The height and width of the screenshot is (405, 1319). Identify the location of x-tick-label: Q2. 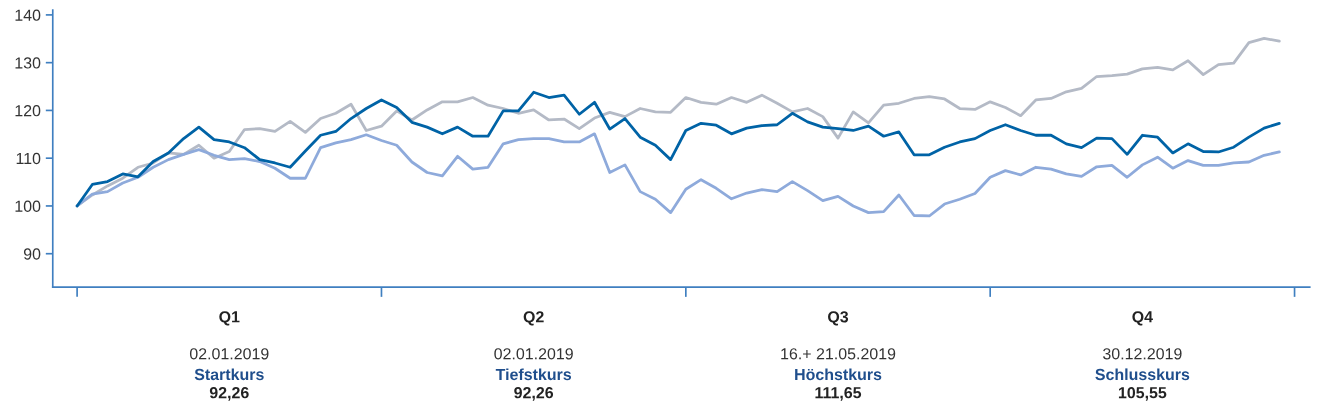
(533, 318).